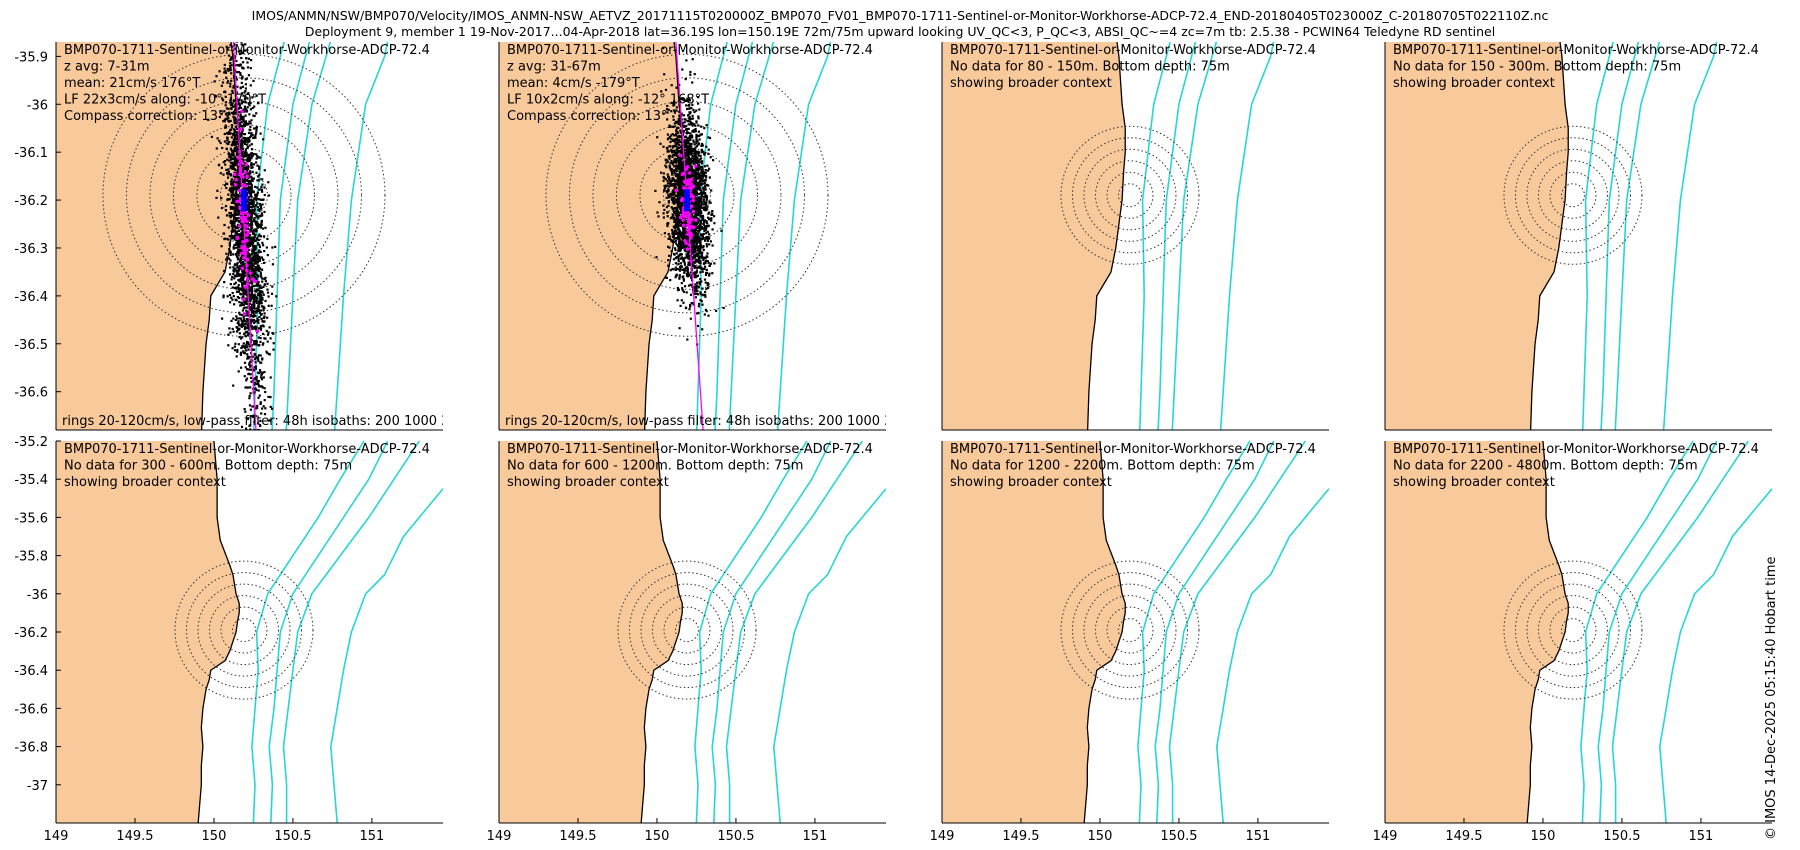 This screenshot has height=850, width=1800. I want to click on y-tick-label: -35.6, so click(31, 518).